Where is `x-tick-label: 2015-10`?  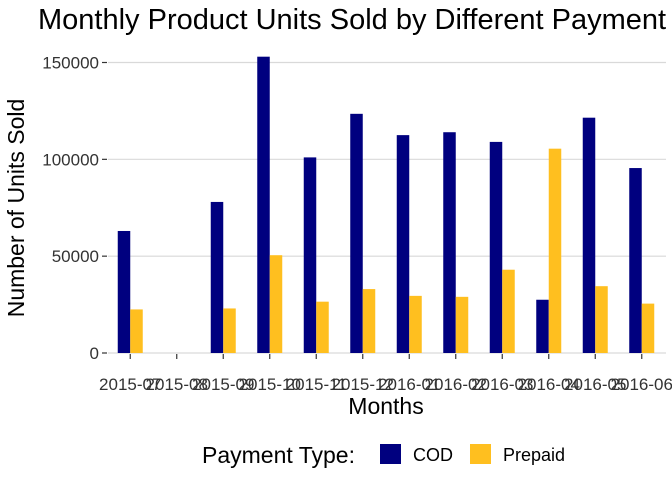
x-tick-label: 2015-10 is located at coordinates (270, 384).